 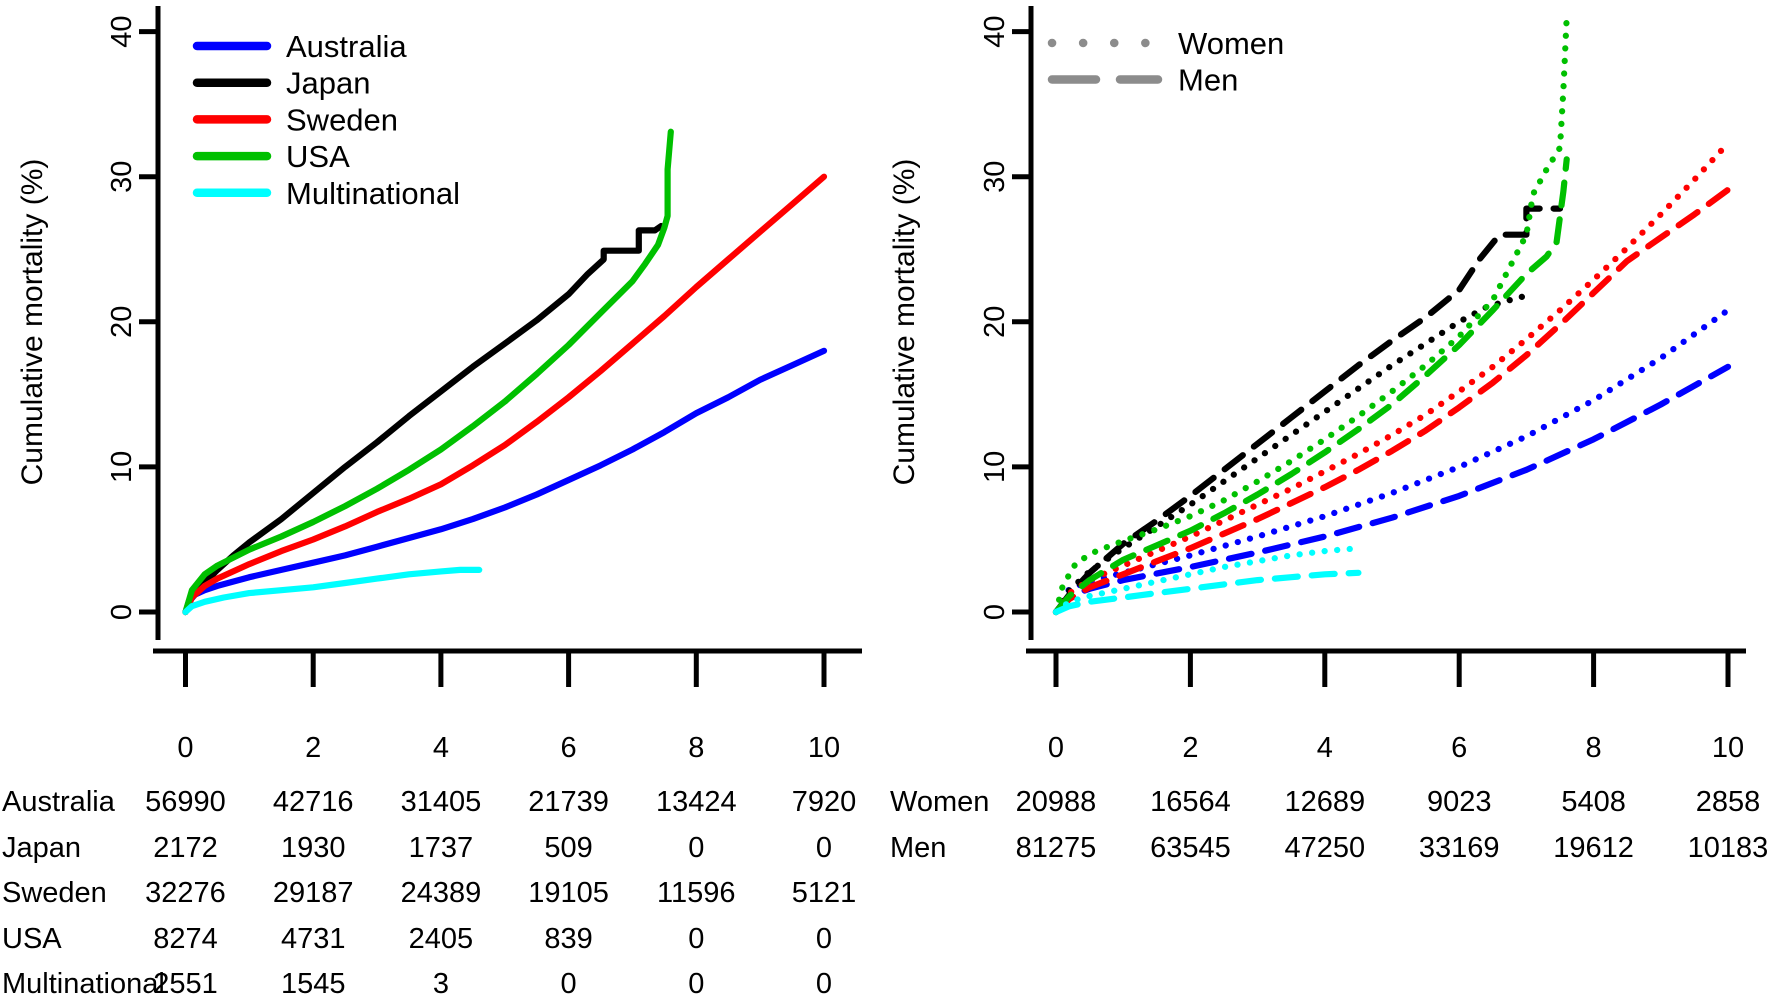 What do you see at coordinates (313, 893) in the screenshot?
I see `risk-table-value: 29187` at bounding box center [313, 893].